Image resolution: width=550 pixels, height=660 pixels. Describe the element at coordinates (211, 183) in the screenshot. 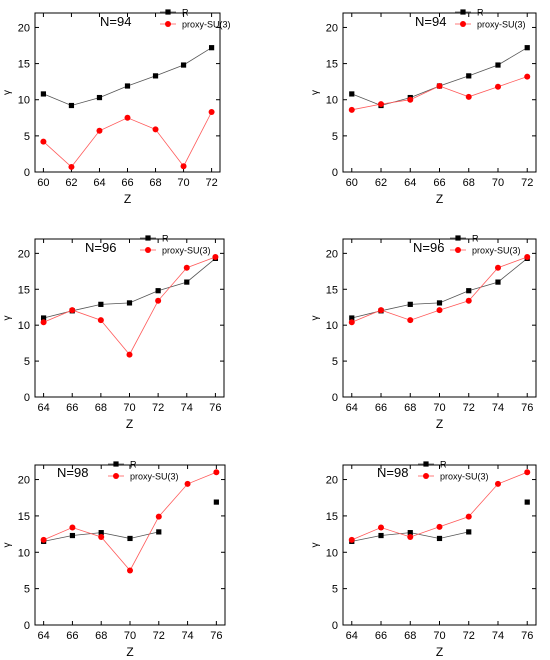

I see `x-tick-label: 72` at that location.